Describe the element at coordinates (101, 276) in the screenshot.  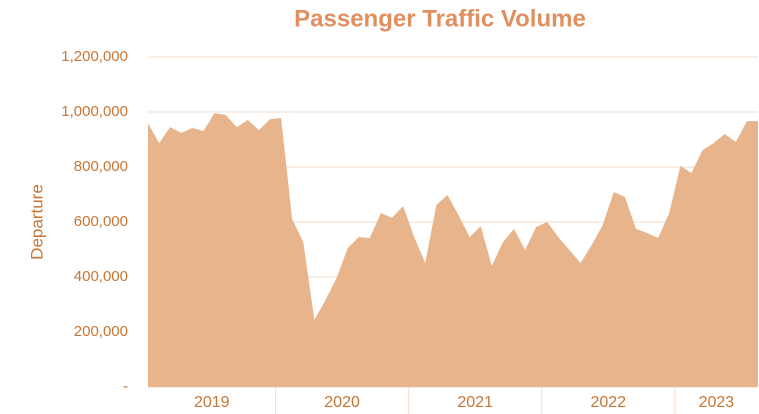
I see `y-tick-label: 400,000` at that location.